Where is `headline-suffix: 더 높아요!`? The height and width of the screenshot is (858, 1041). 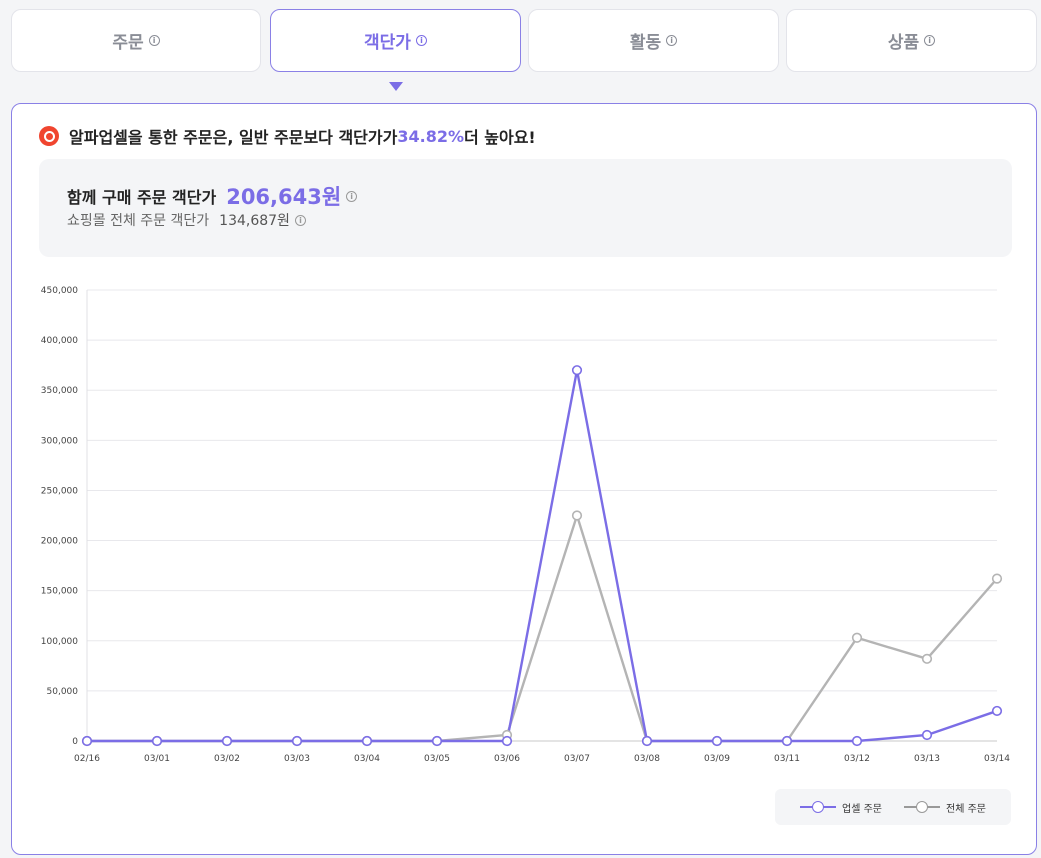
headline-suffix: 더 높아요! is located at coordinates (499, 137).